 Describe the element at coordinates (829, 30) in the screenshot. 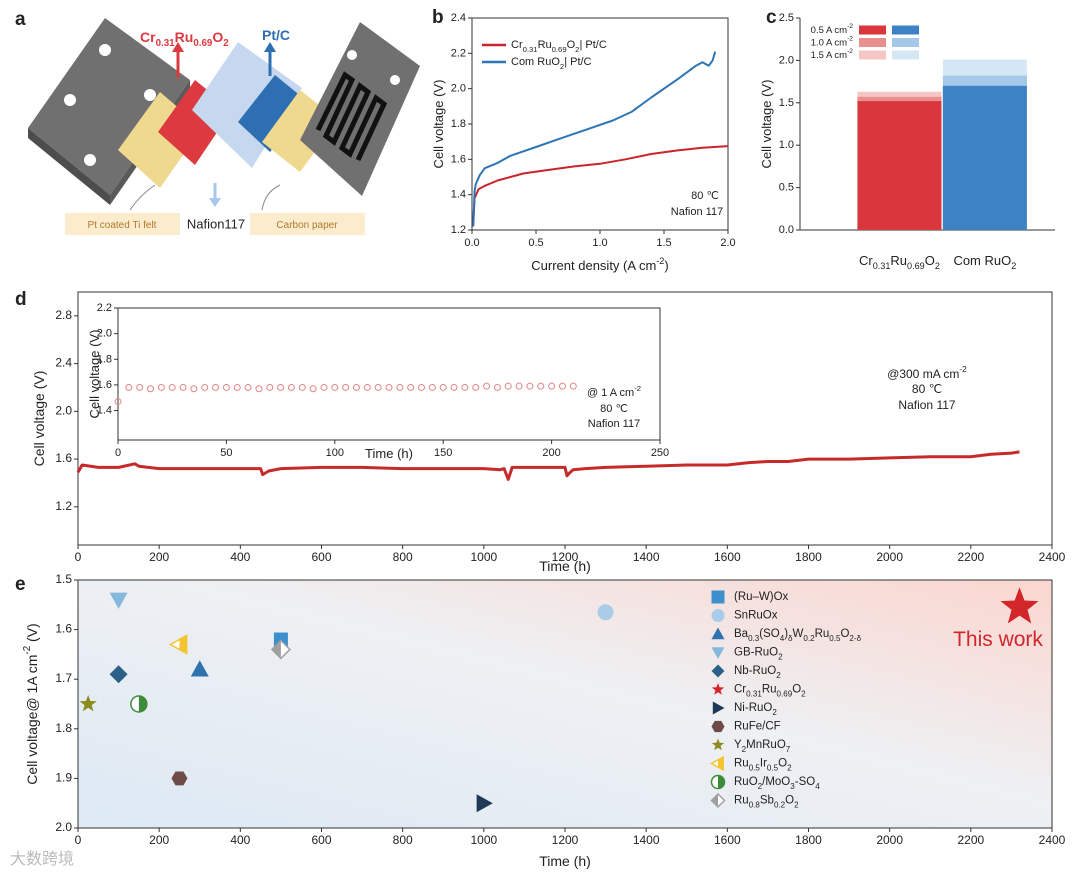

I see `text-part: 0.5 A cm` at that location.